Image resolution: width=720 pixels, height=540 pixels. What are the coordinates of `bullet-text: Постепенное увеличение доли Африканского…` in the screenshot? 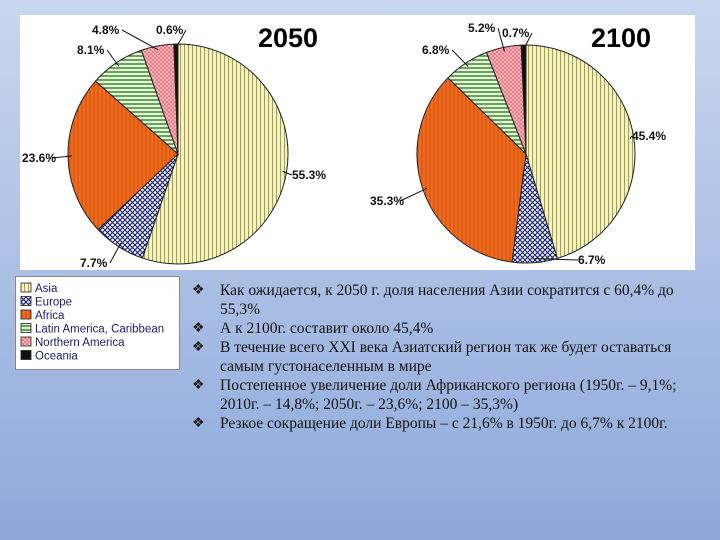 It's located at (448, 395).